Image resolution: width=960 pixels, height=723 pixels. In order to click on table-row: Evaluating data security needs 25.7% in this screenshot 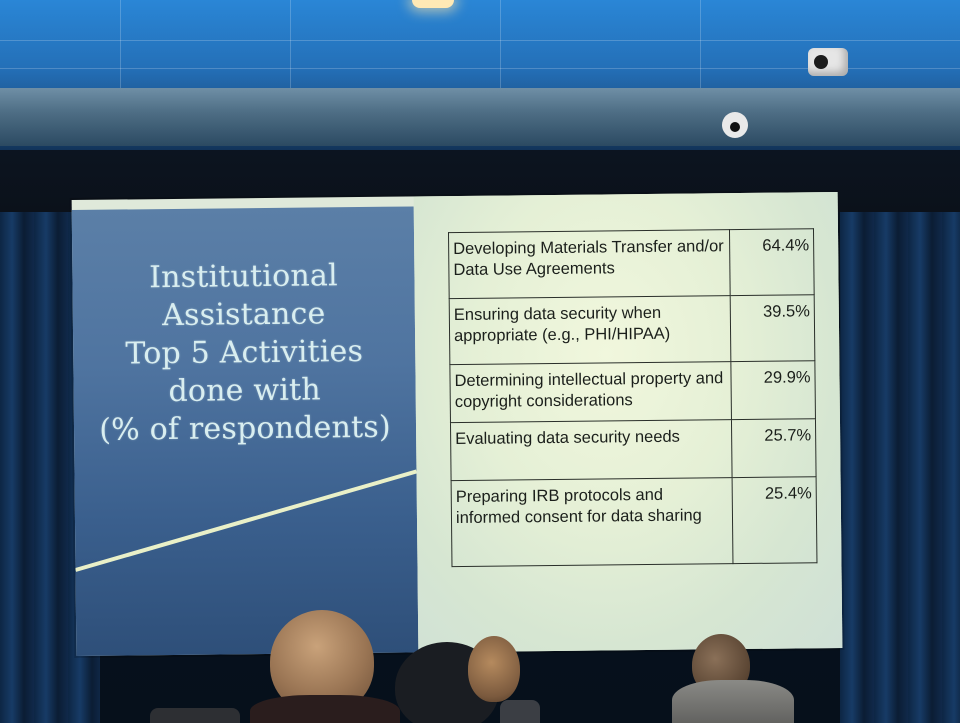, I will do `click(633, 449)`.